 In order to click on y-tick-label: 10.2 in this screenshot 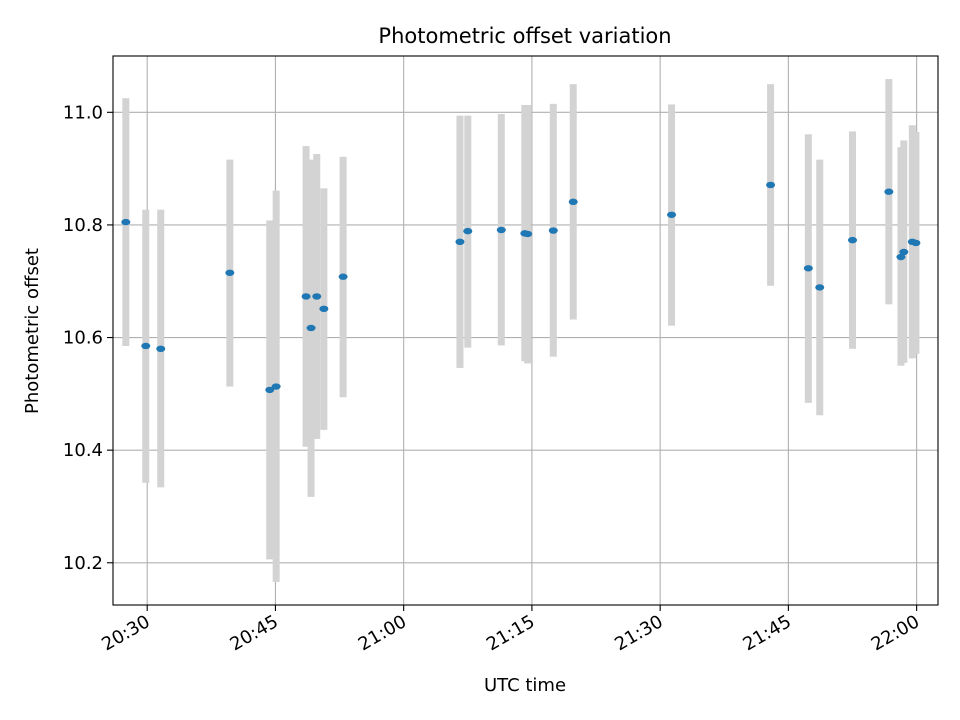, I will do `click(83, 563)`.